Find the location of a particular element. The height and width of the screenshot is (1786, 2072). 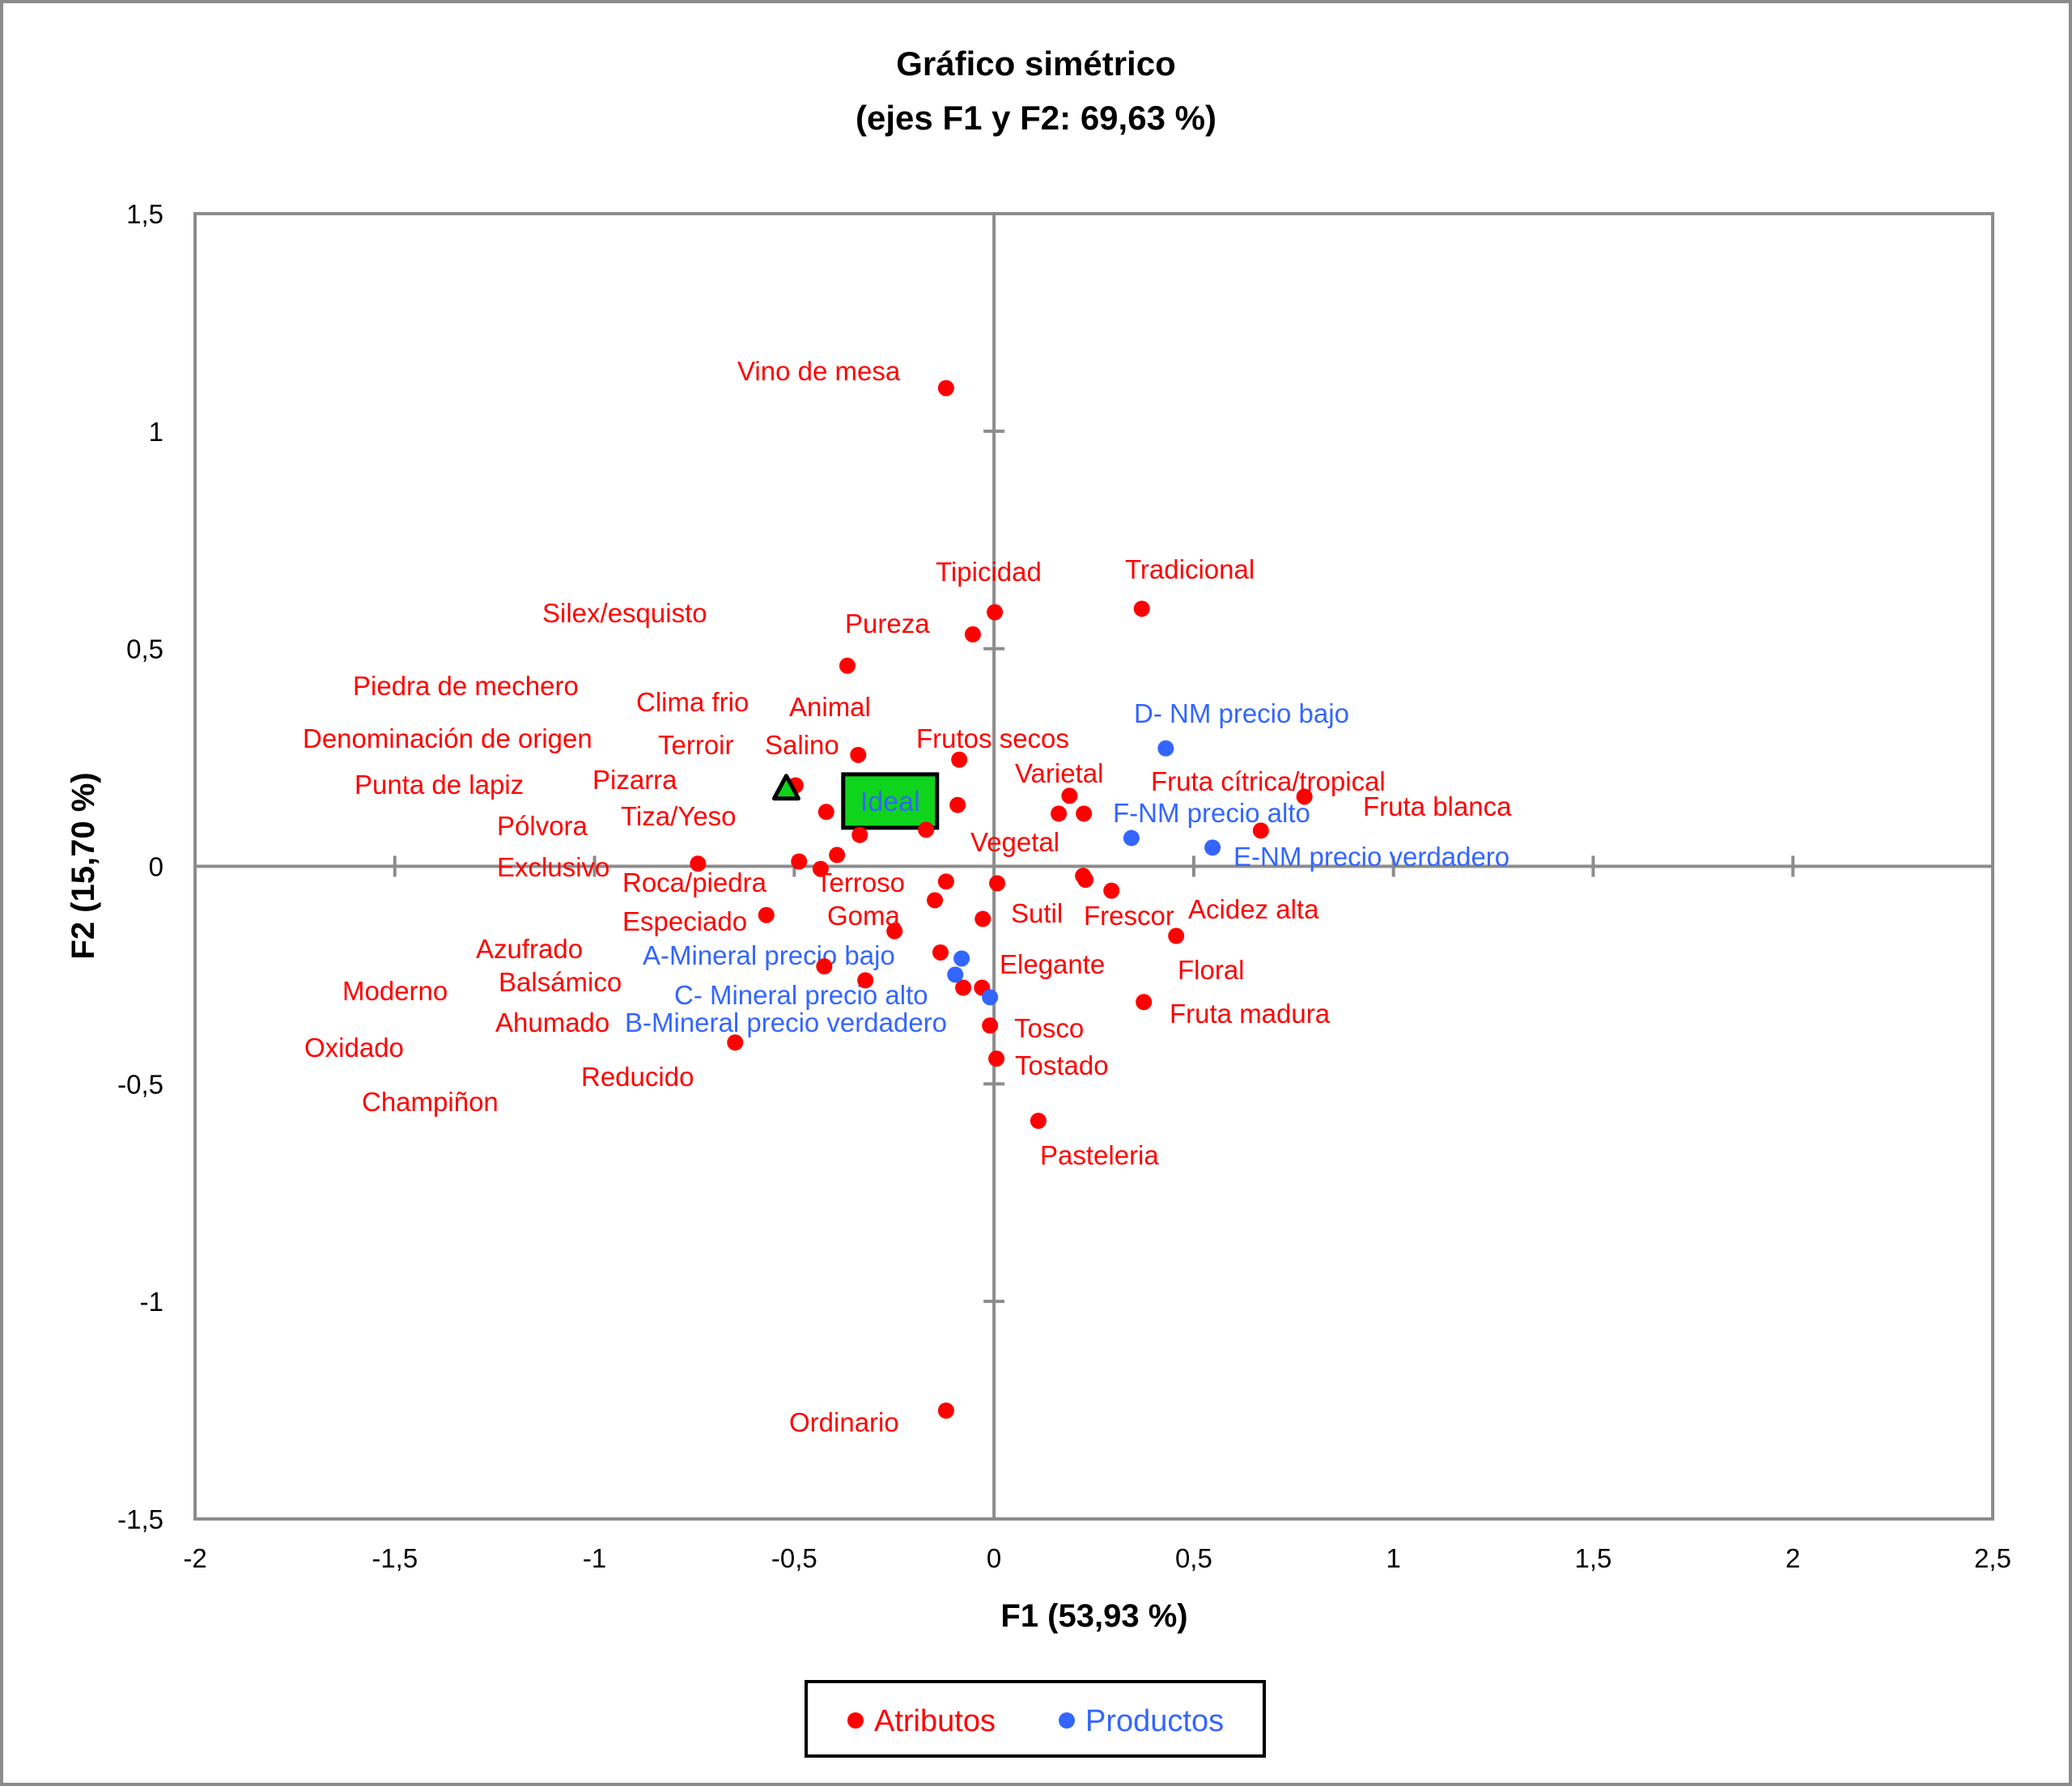

attribute-label: Acidez alta is located at coordinates (1253, 909).